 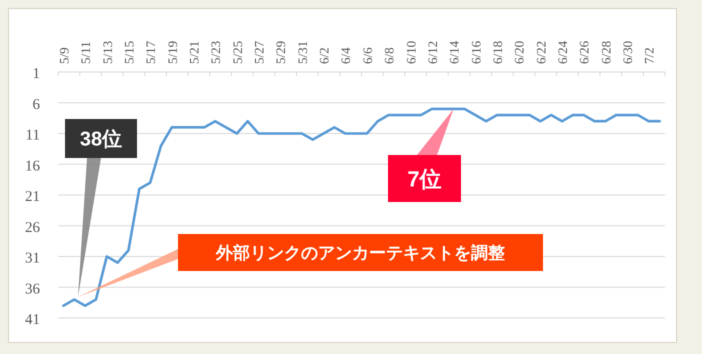 I want to click on x-tick-label: 6/14, so click(x=454, y=52).